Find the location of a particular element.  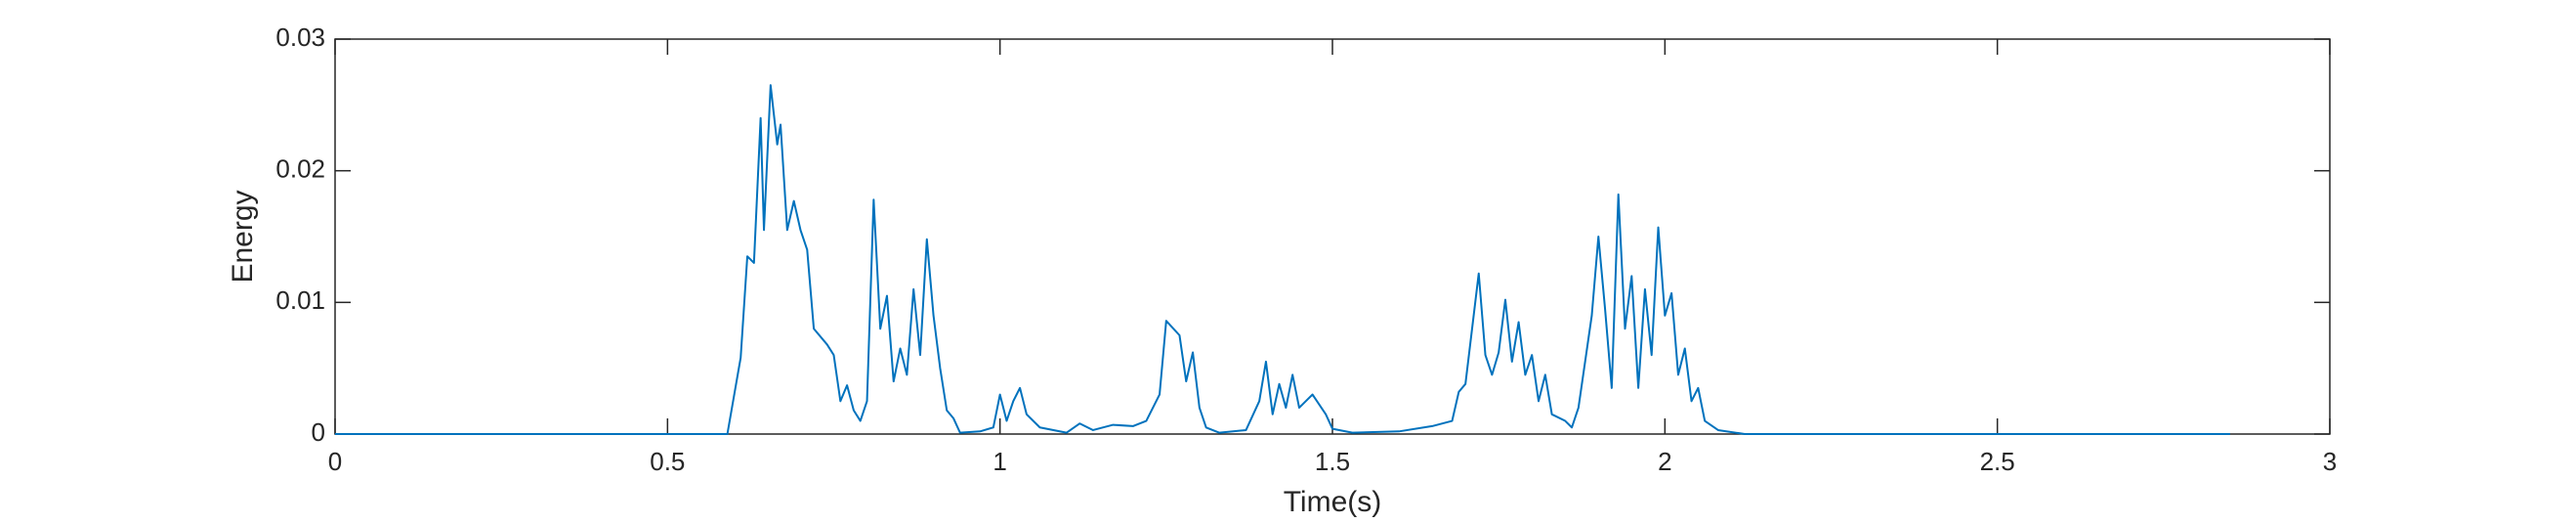

x-tick-label: 2.5 is located at coordinates (1997, 461).